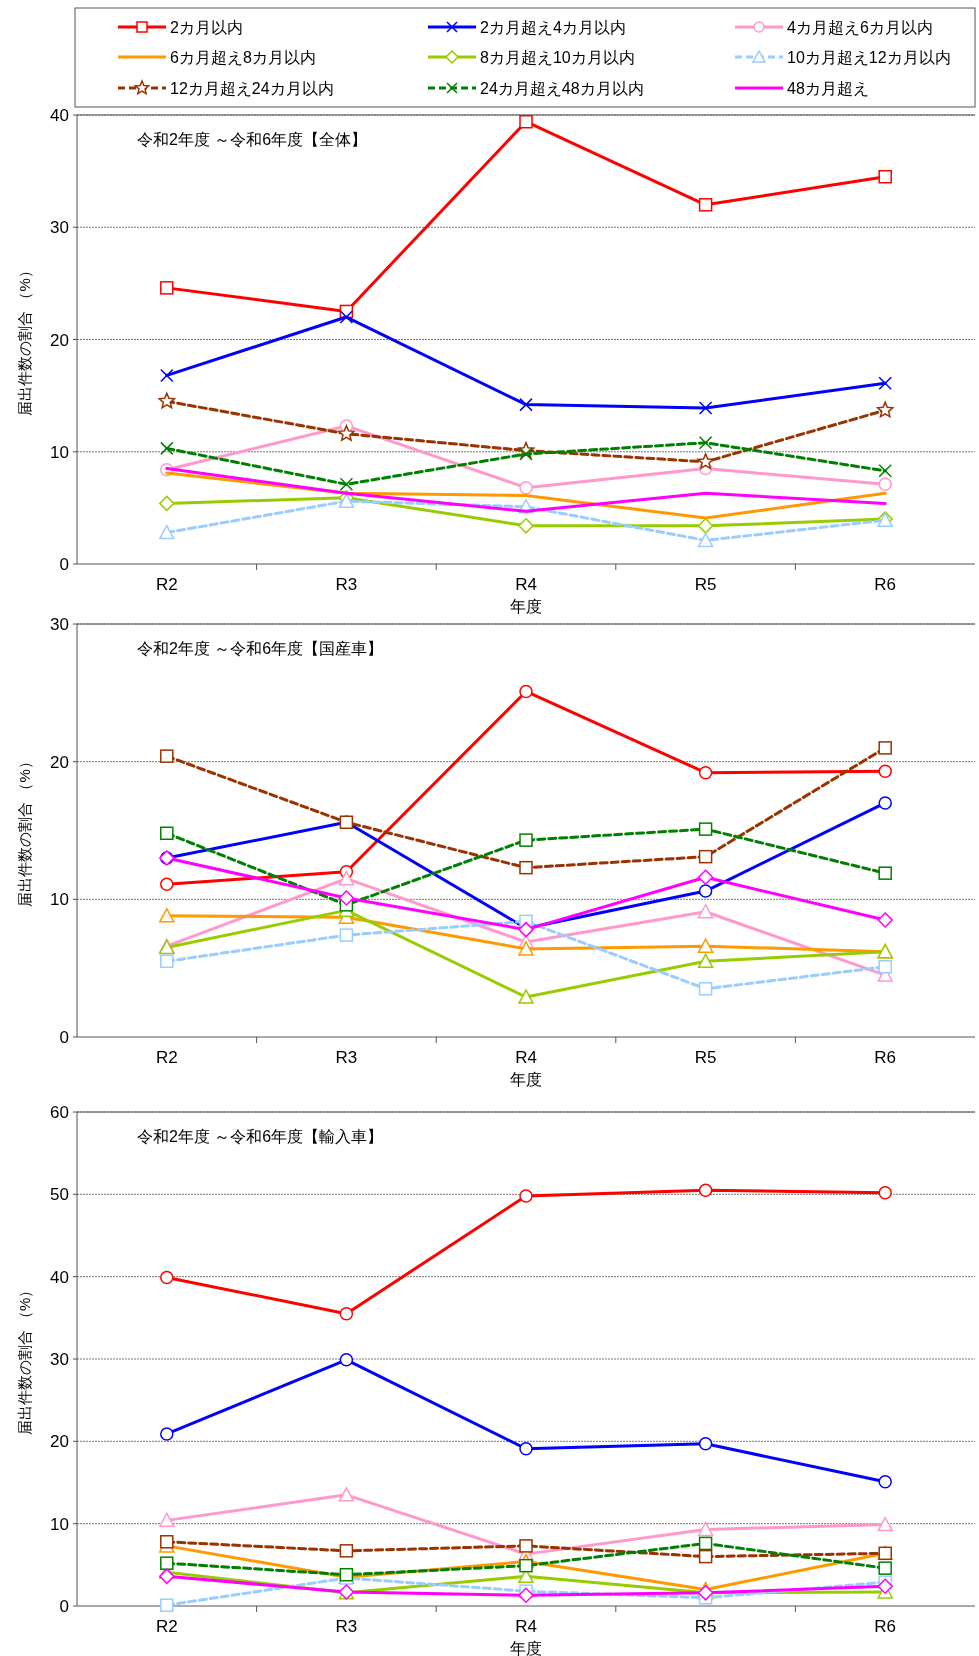  I want to click on legend-label: 12カ月超え24カ月以内, so click(252, 88).